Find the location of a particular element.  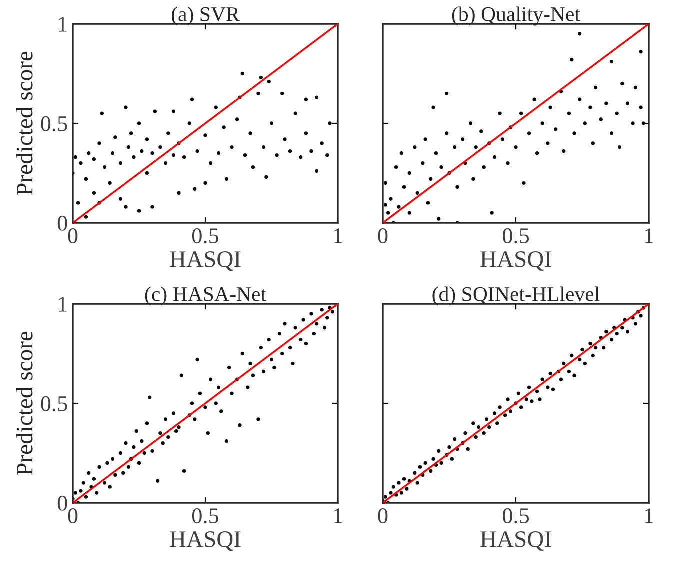

chart-title: (c) HASA-Net is located at coordinates (205, 296).